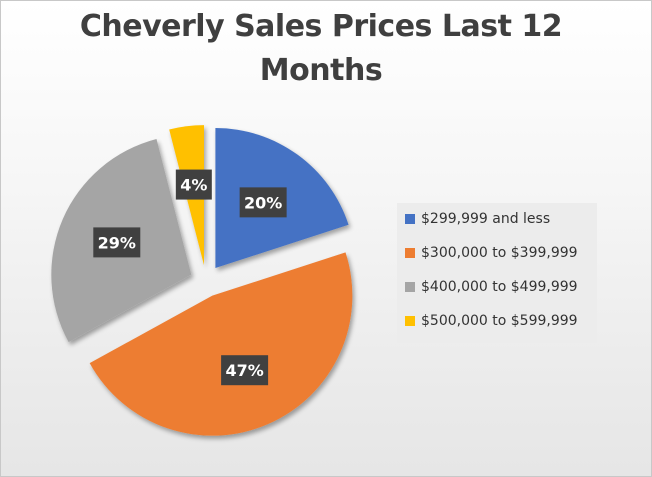  I want to click on data-label-2: 47%, so click(245, 370).